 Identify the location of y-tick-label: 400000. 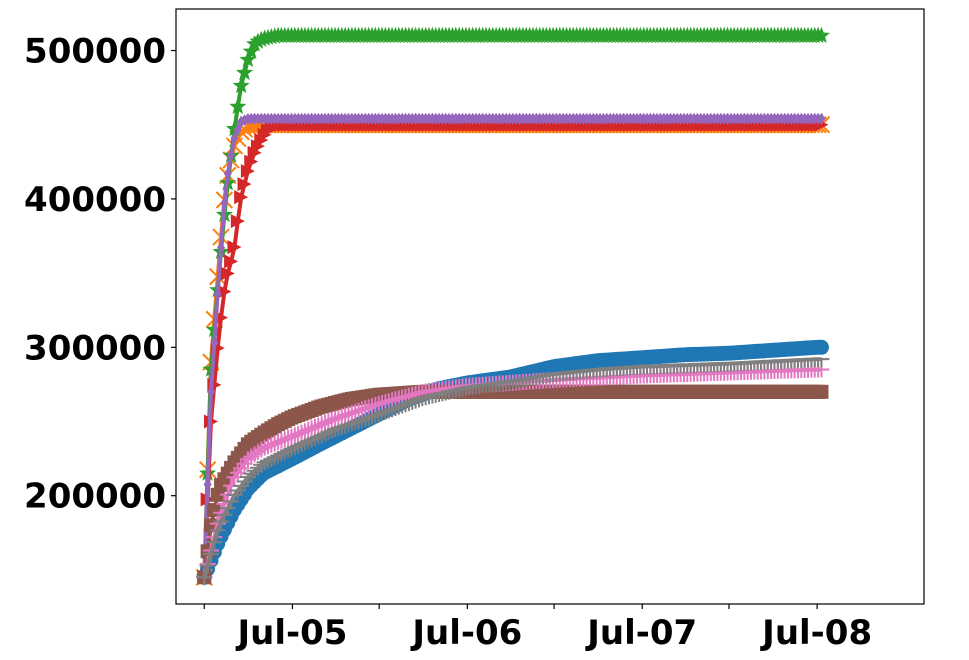
(95, 200).